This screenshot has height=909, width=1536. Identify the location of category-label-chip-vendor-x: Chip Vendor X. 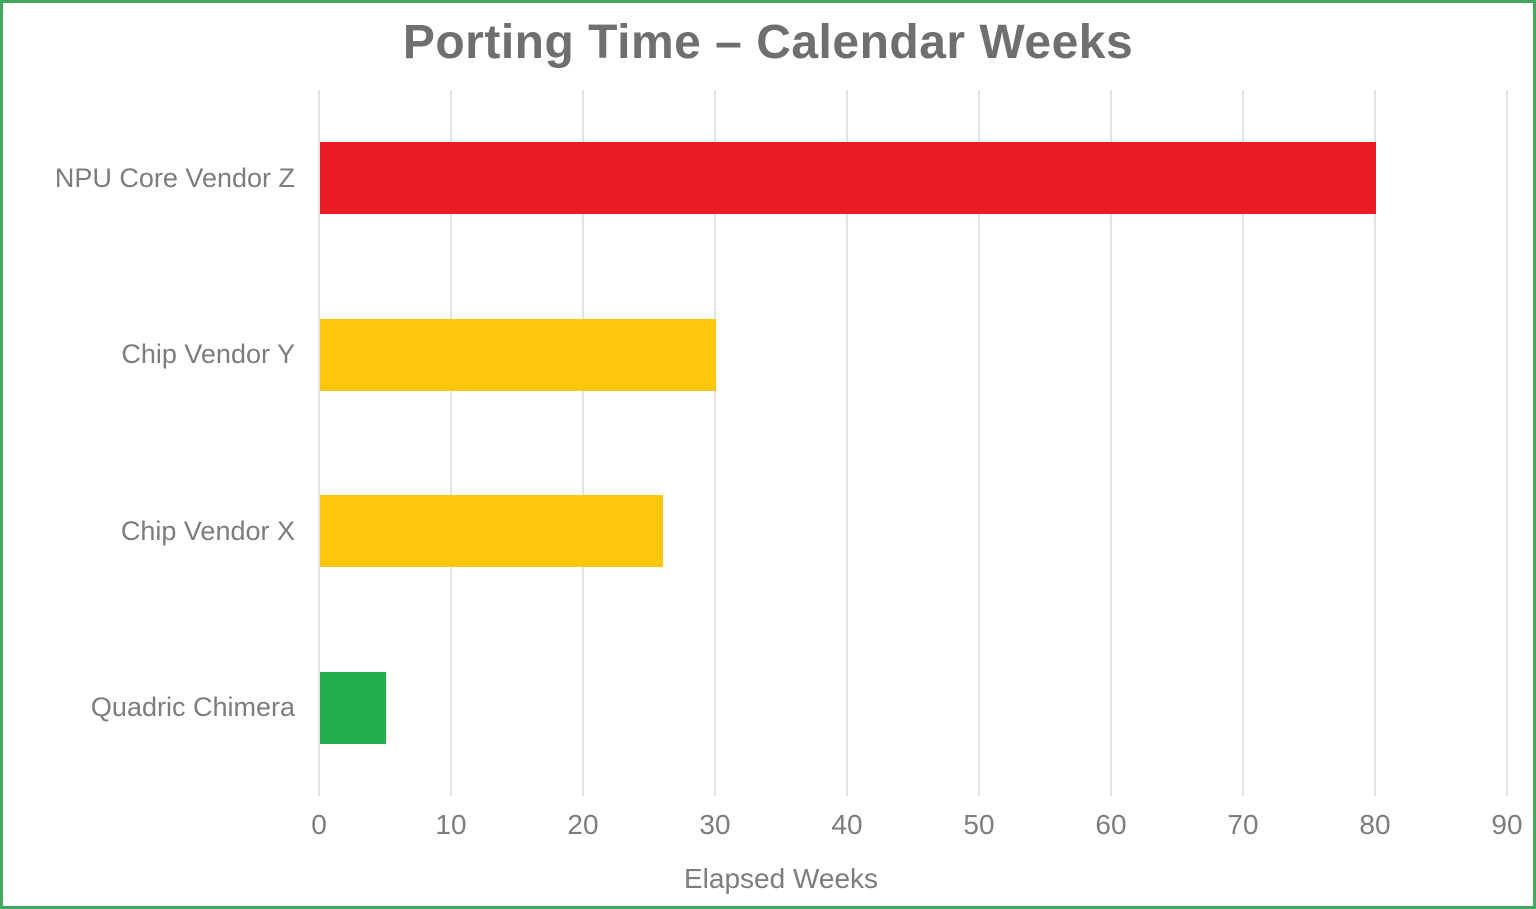
(207, 530).